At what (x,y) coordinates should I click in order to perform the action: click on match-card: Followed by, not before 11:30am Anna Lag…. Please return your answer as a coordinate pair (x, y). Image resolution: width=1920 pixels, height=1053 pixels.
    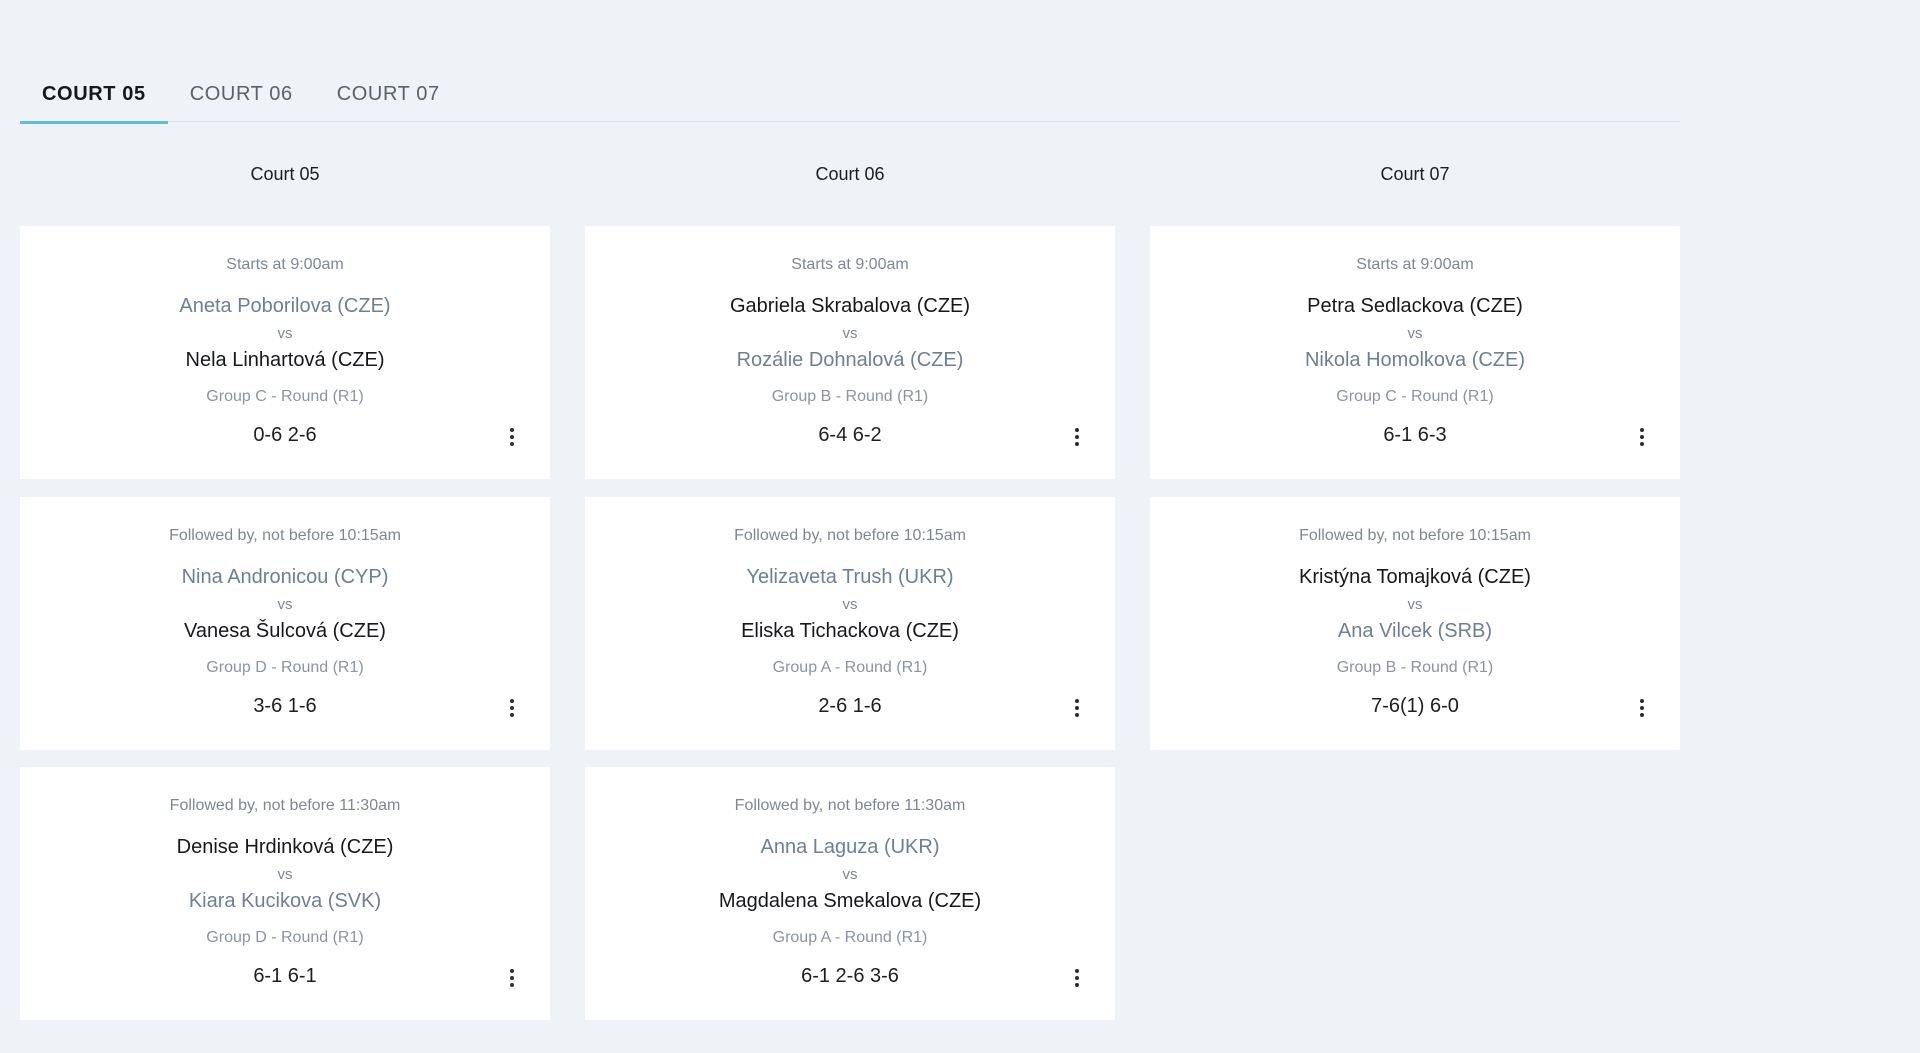
    Looking at the image, I should click on (850, 893).